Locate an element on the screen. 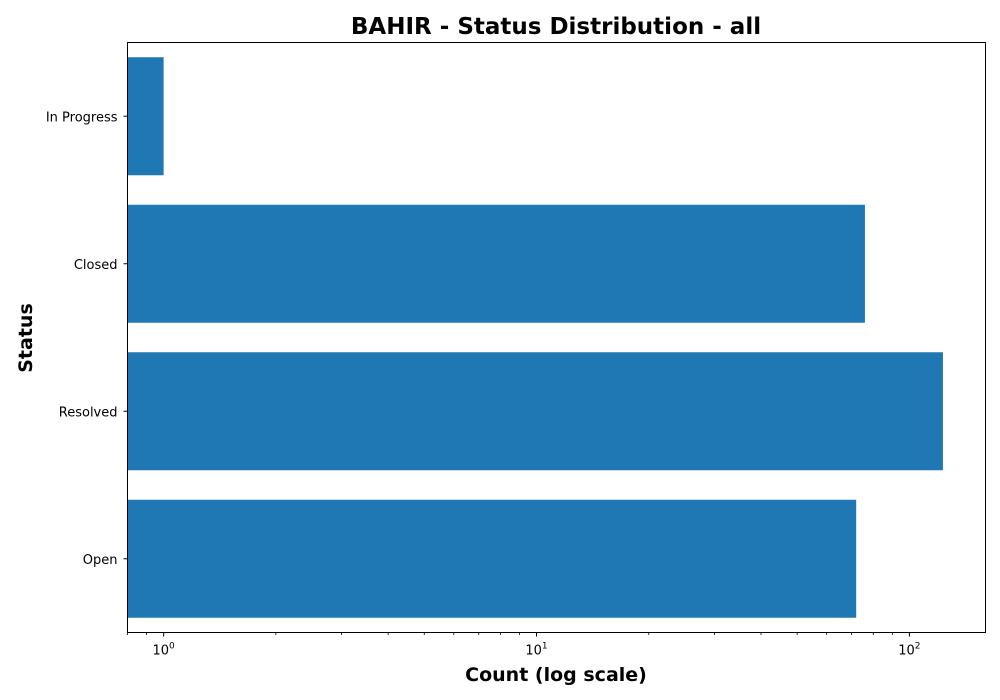 The width and height of the screenshot is (1000, 700). chart-title: BAHIR - Status Distribution - all is located at coordinates (556, 27).